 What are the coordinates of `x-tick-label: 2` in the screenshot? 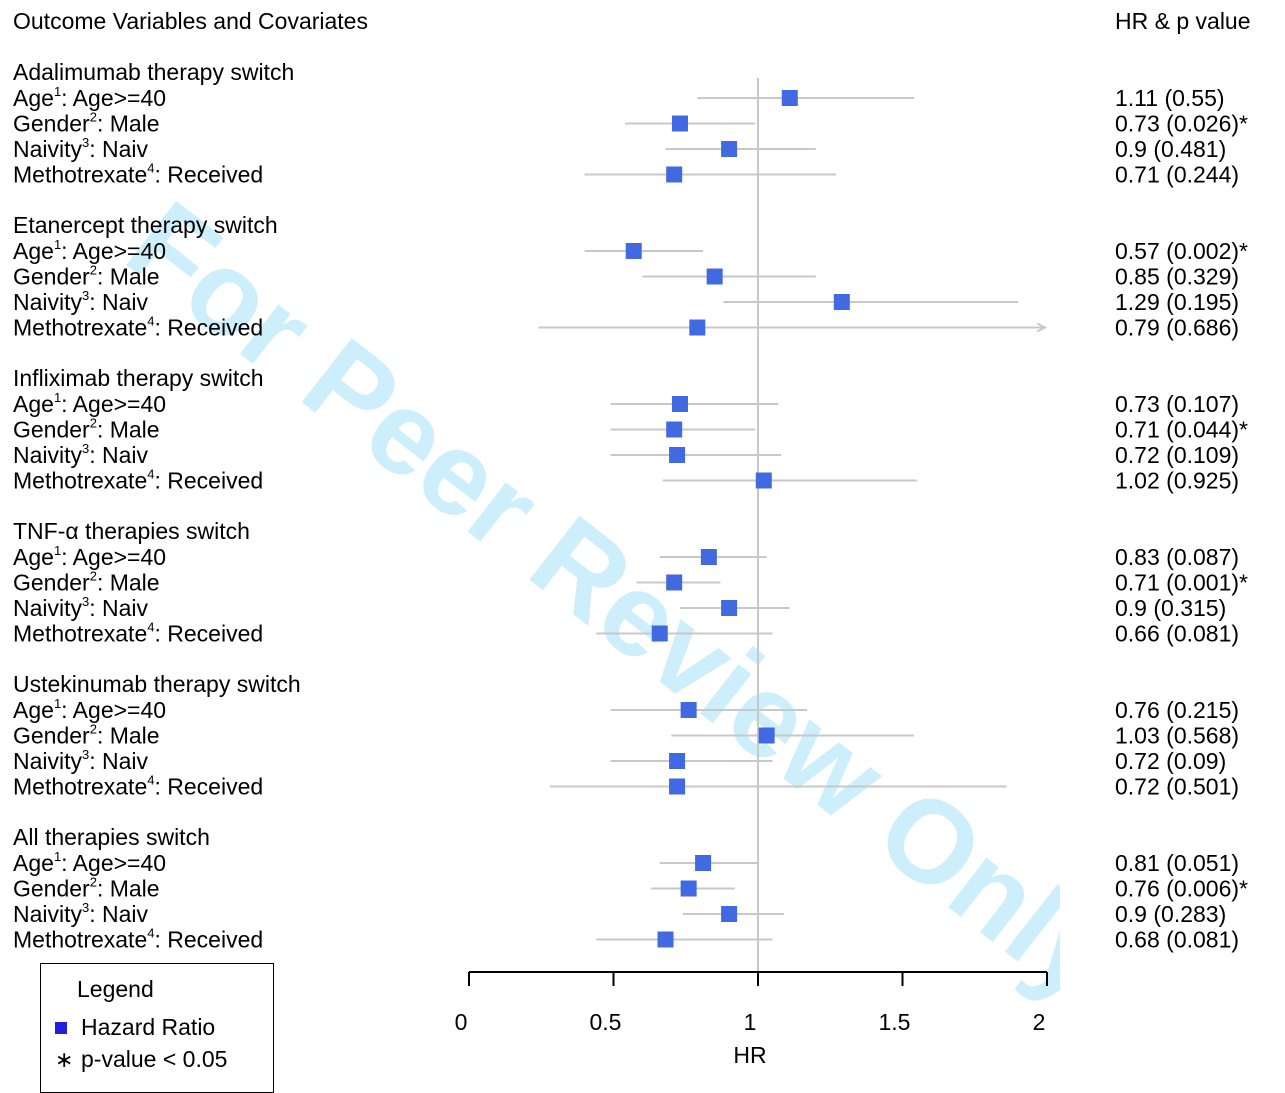 It's located at (1039, 1022).